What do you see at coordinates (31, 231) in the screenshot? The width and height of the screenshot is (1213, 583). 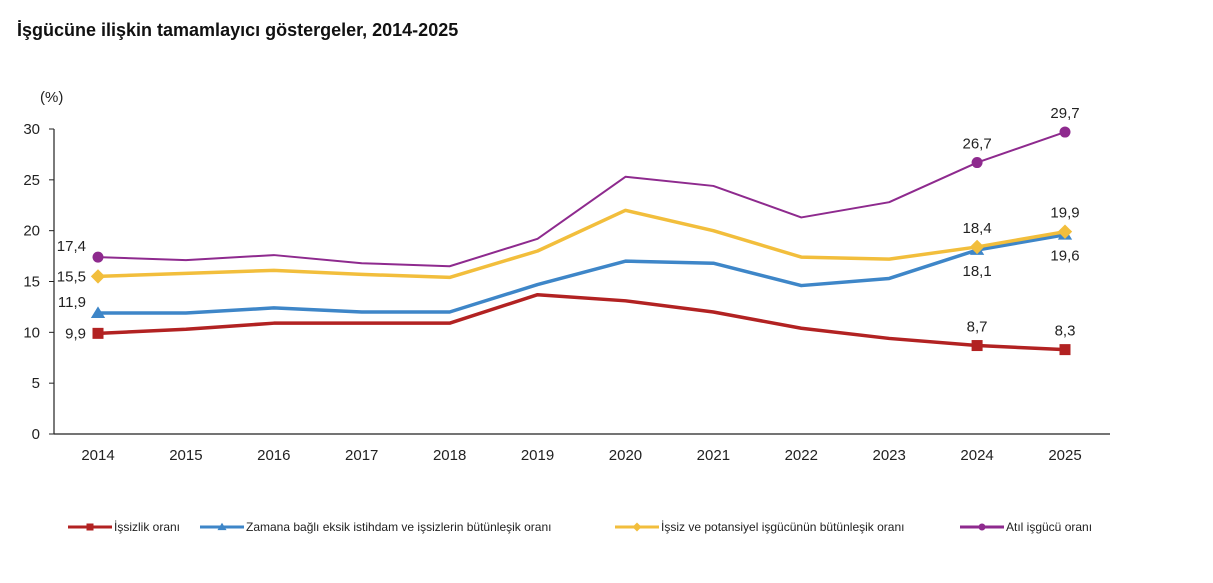 I see `y-tick-label: 20` at bounding box center [31, 231].